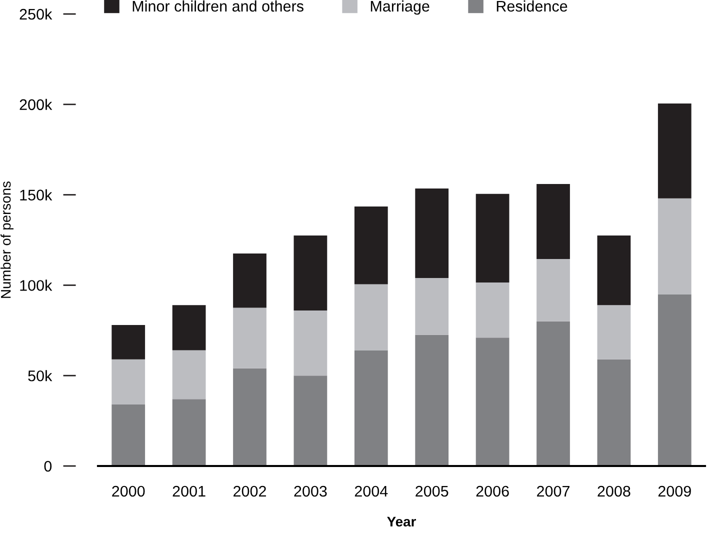 The image size is (708, 533). I want to click on legend-label: Residence, so click(532, 6).